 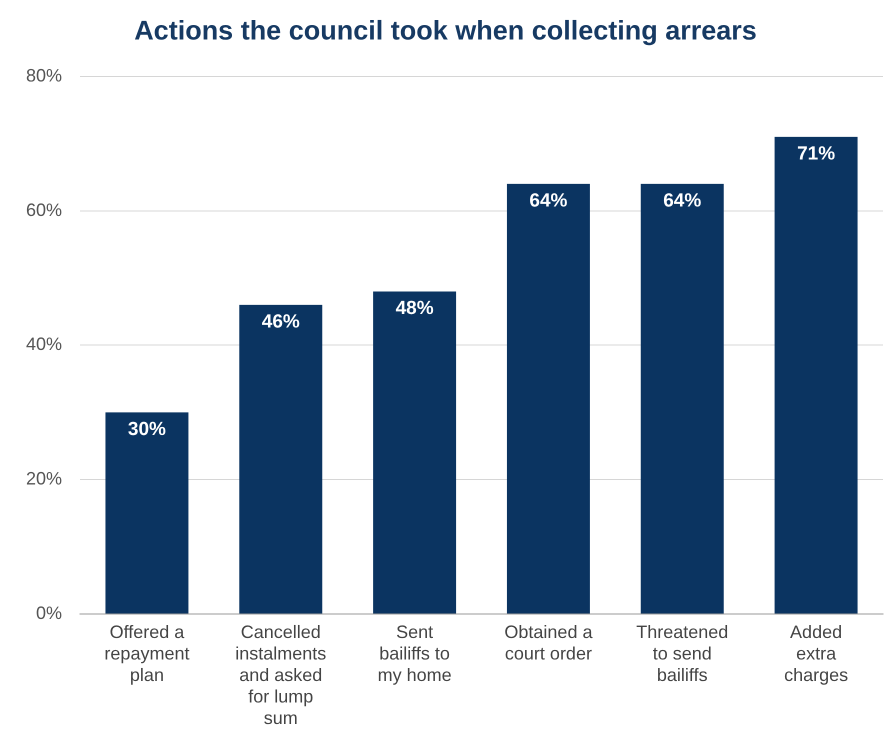 What do you see at coordinates (816, 653) in the screenshot?
I see `x-tick-label: Added extra charges` at bounding box center [816, 653].